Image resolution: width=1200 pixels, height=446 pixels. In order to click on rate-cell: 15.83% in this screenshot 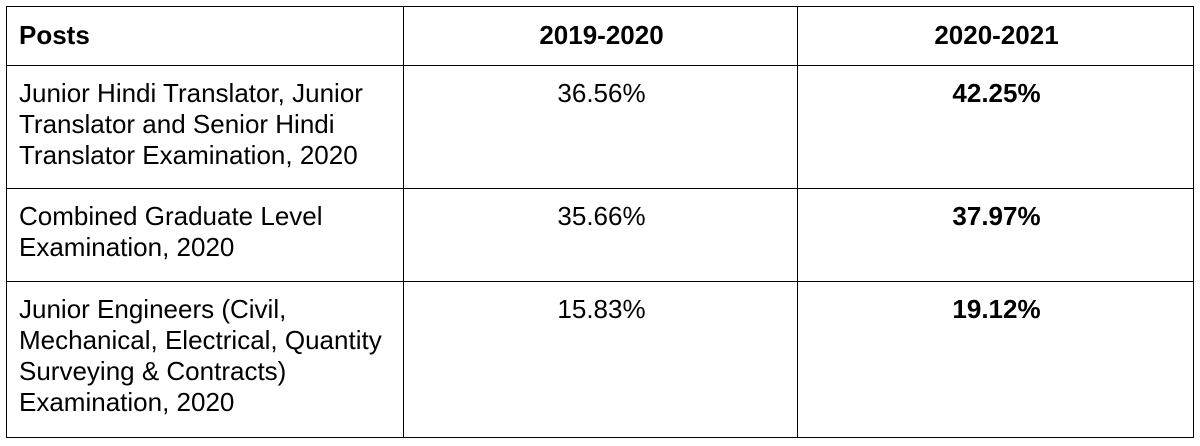, I will do `click(600, 359)`.